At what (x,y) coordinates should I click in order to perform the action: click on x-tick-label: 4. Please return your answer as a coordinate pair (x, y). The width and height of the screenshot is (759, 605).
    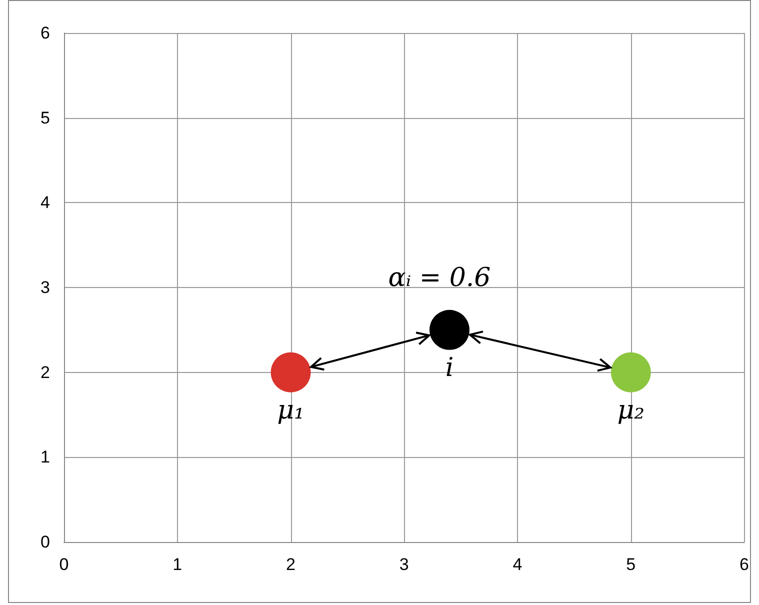
    Looking at the image, I should click on (517, 564).